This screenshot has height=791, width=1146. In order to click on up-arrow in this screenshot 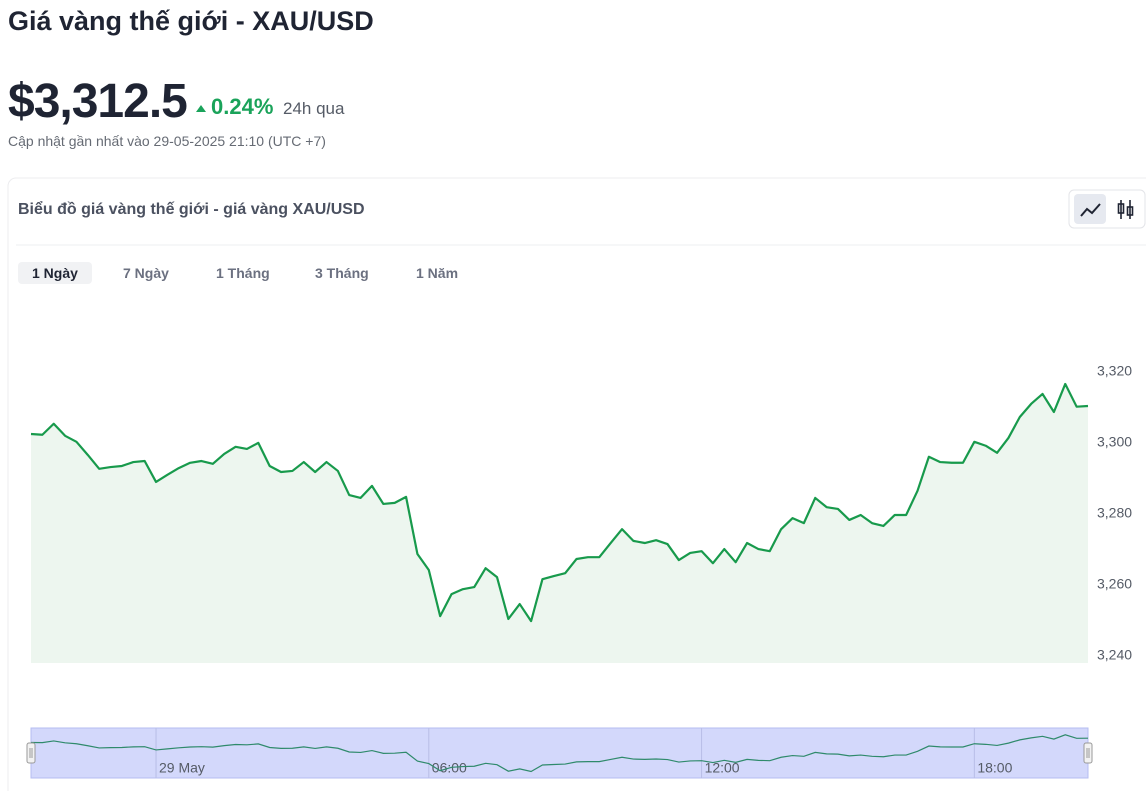, I will do `click(201, 108)`.